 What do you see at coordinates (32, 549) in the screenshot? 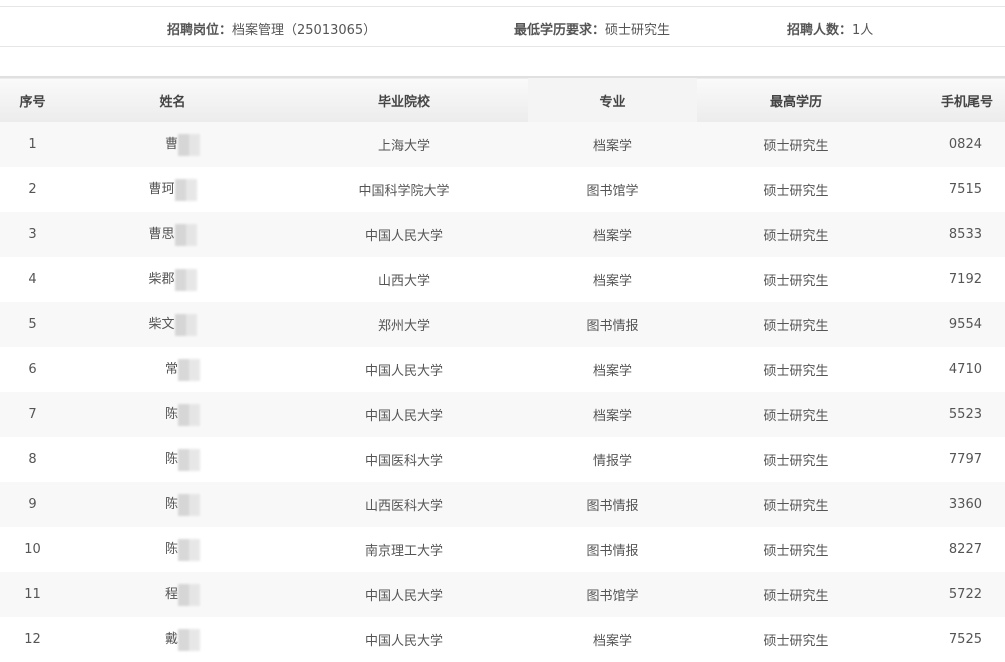
I see `cell-no: 10` at bounding box center [32, 549].